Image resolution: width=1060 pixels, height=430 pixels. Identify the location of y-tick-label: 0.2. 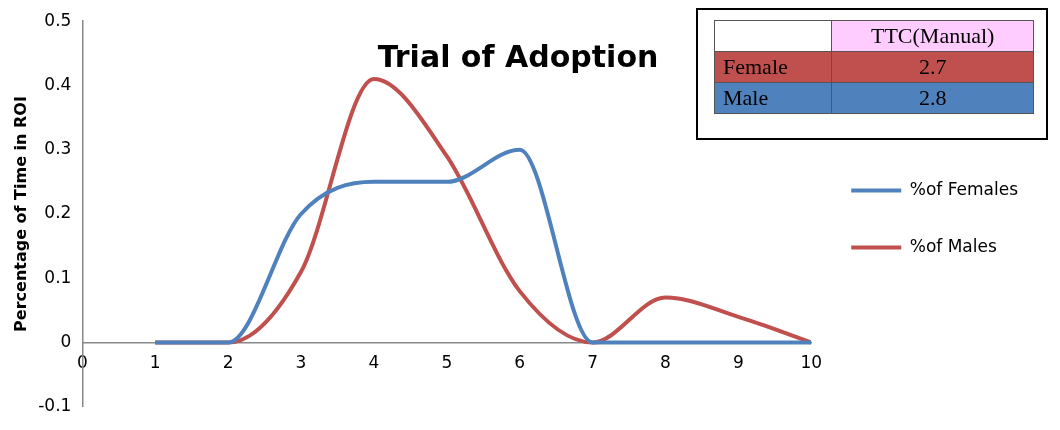
(58, 212).